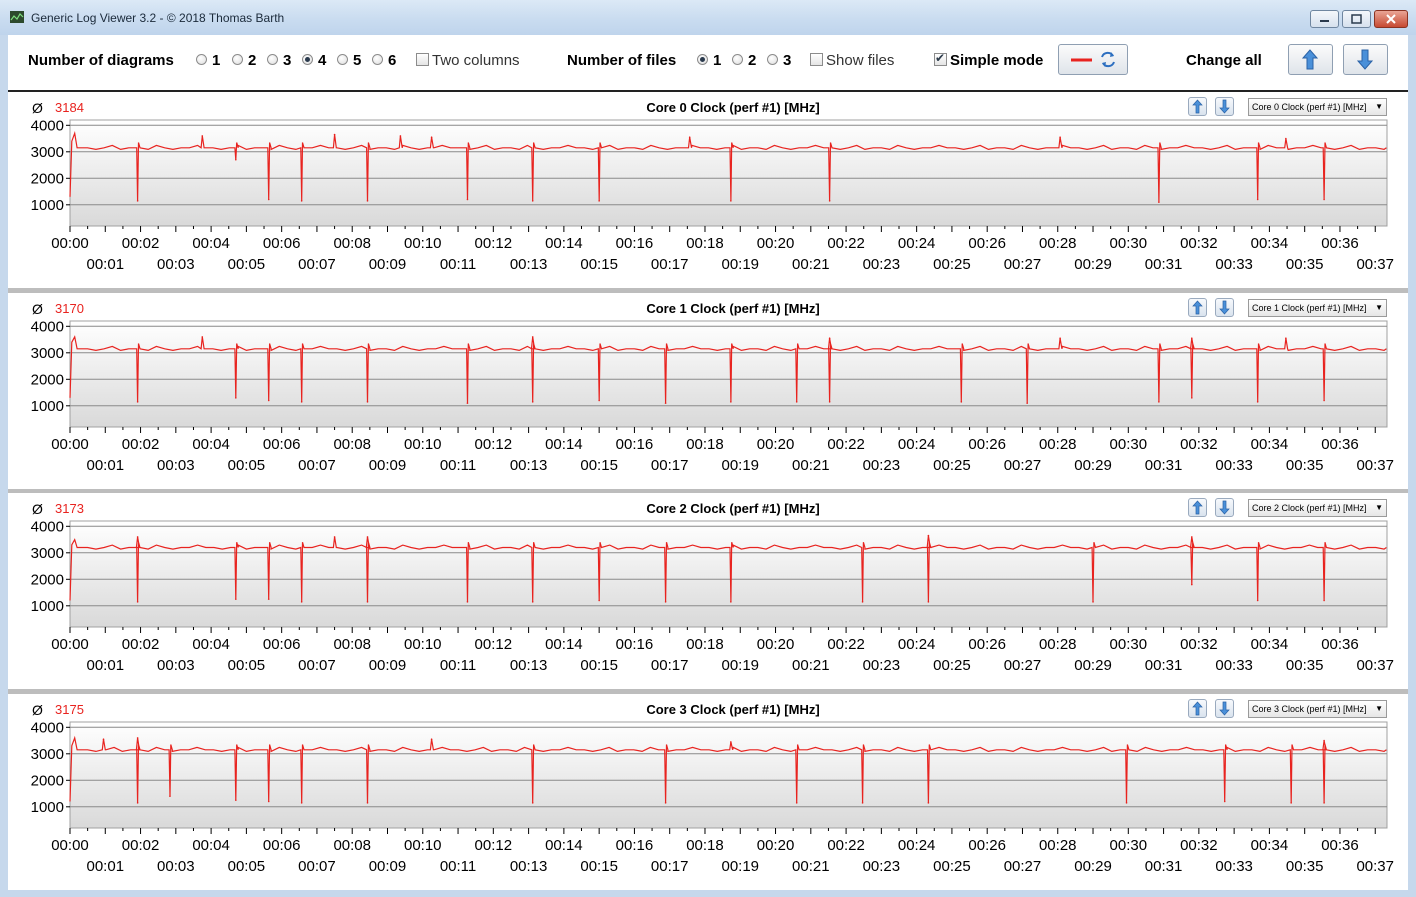 The height and width of the screenshot is (897, 1416). What do you see at coordinates (705, 845) in the screenshot?
I see `x-tick-label: 00:18` at bounding box center [705, 845].